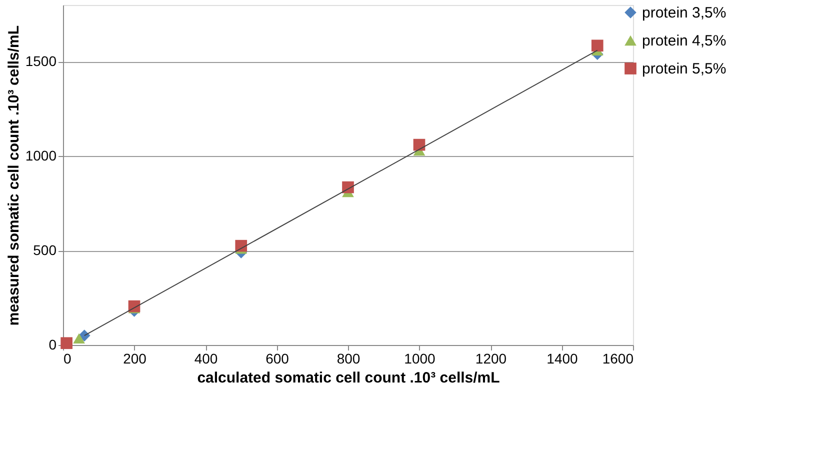 The height and width of the screenshot is (465, 813). What do you see at coordinates (562, 358) in the screenshot?
I see `x-tick-label: 1400` at bounding box center [562, 358].